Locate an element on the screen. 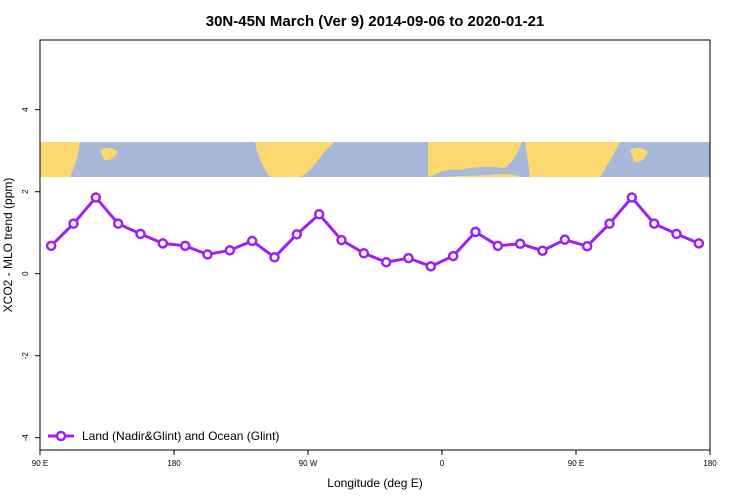  y-axis-label: XCO2 - MLO trend (ppm) is located at coordinates (8, 245).